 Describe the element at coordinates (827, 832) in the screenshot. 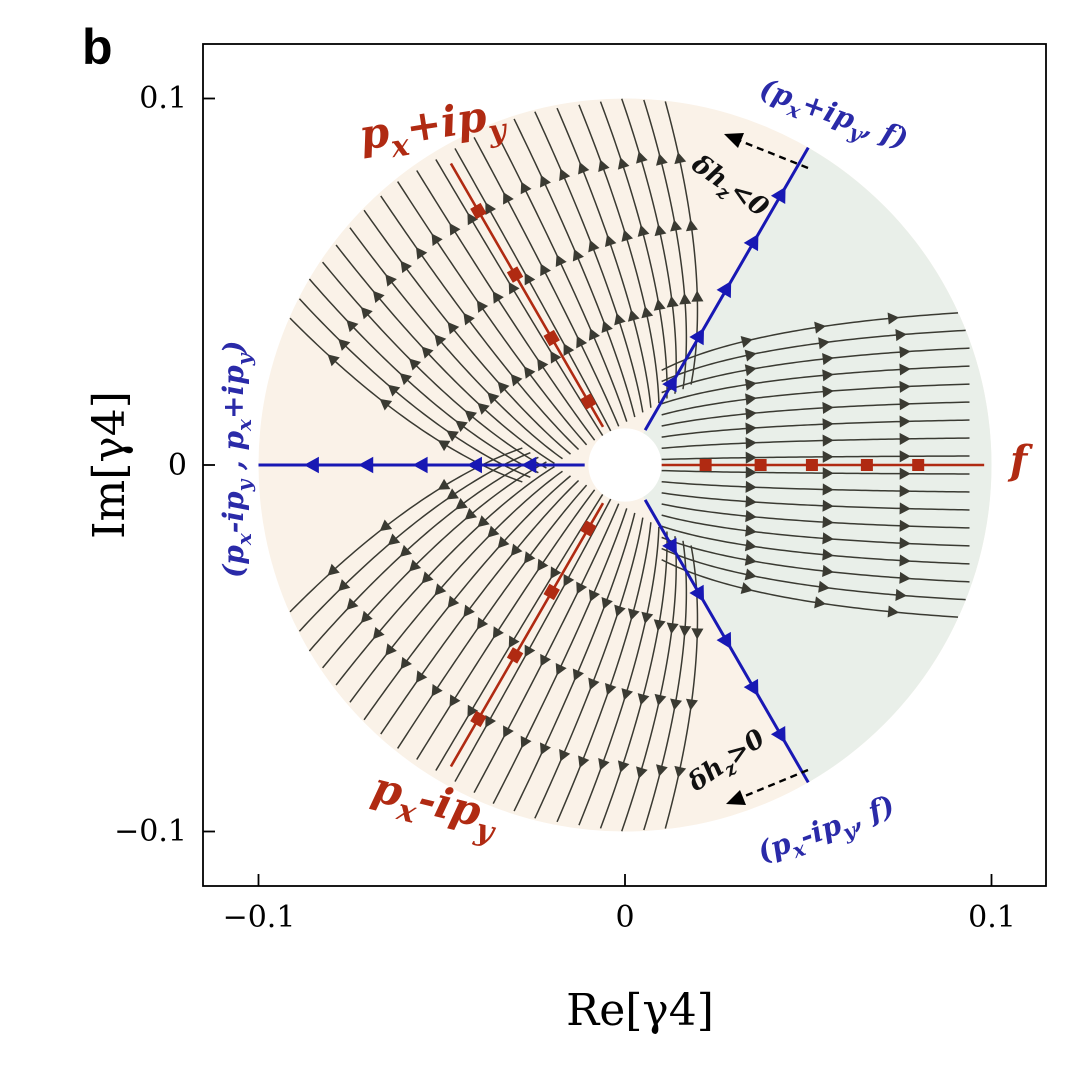

I see `boundary-label-bottom: (px-ipy, f)` at that location.